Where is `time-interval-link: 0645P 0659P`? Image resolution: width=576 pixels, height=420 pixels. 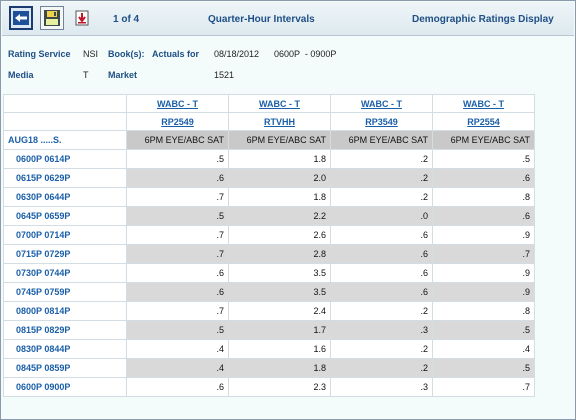 time-interval-link: 0645P 0659P is located at coordinates (65, 216).